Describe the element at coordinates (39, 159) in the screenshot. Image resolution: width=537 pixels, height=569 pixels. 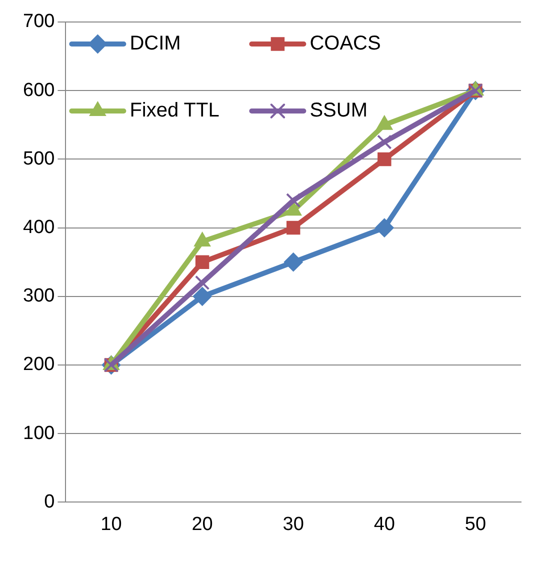
I see `y-tick-label: 500` at that location.